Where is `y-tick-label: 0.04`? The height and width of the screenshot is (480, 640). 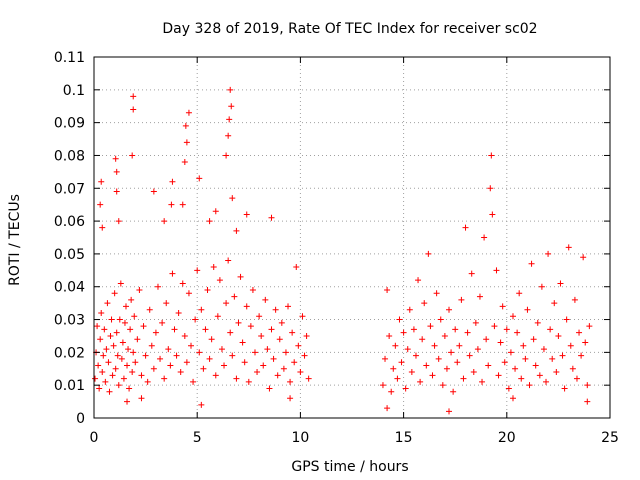
y-tick-label: 0.04 is located at coordinates (69, 288).